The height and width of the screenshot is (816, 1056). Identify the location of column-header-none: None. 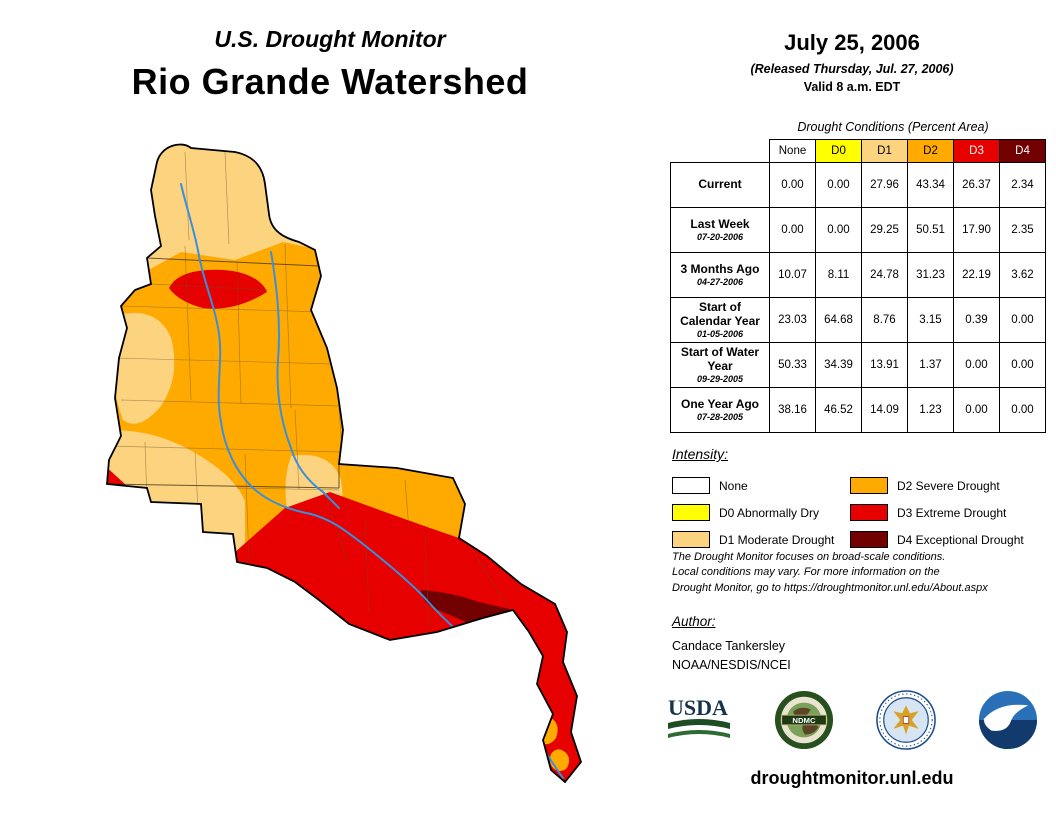
(792, 151).